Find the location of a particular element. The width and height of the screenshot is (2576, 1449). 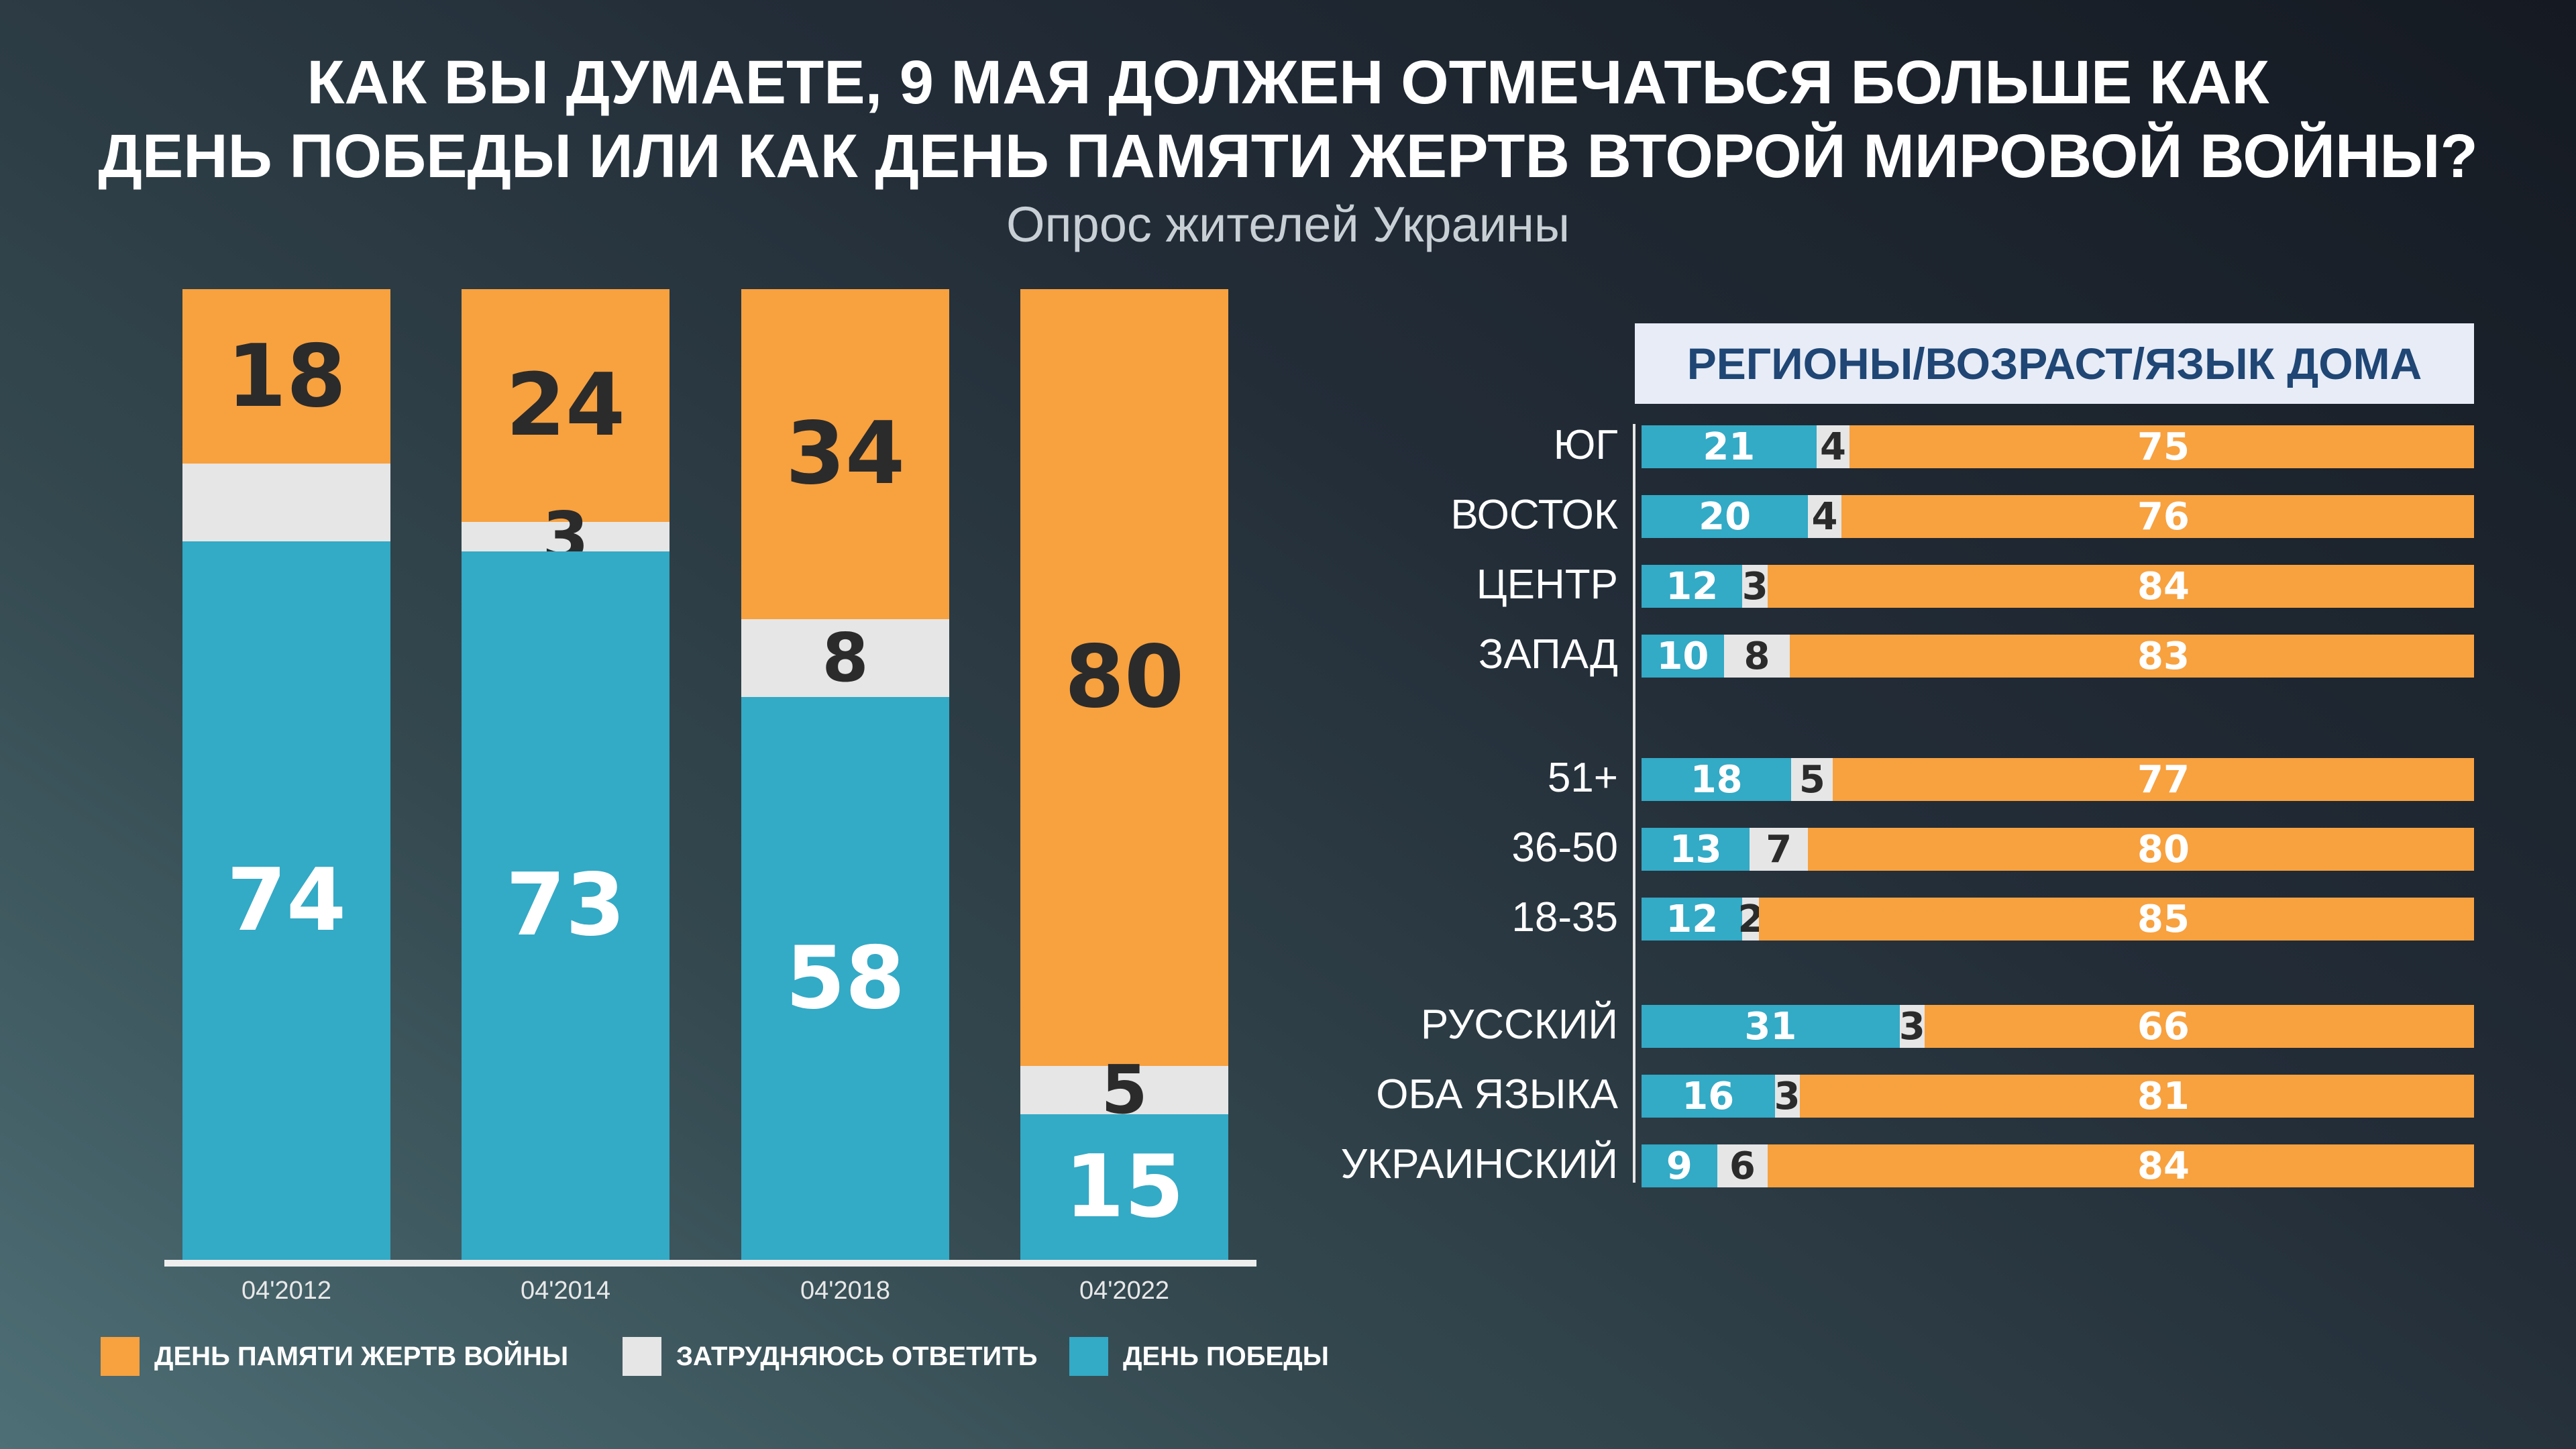

bar-segment-memory: 77 is located at coordinates (2153, 780).